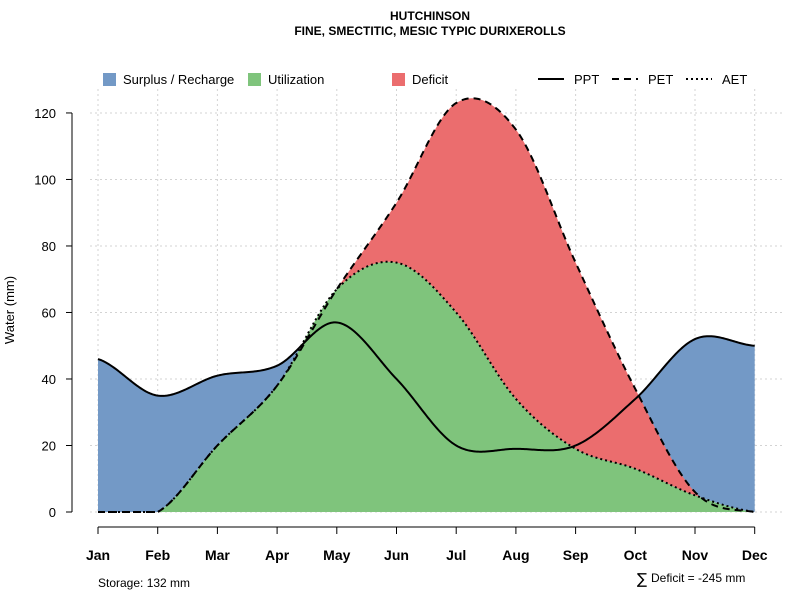 This screenshot has width=800, height=600. I want to click on y-axis-label: Water (mm), so click(9, 310).